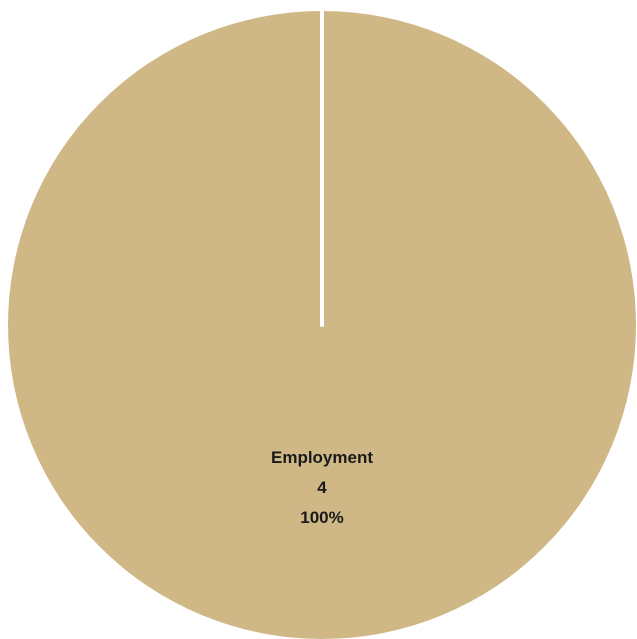 The height and width of the screenshot is (639, 637). I want to click on pie-labels: Employment 4 100%, so click(322, 487).